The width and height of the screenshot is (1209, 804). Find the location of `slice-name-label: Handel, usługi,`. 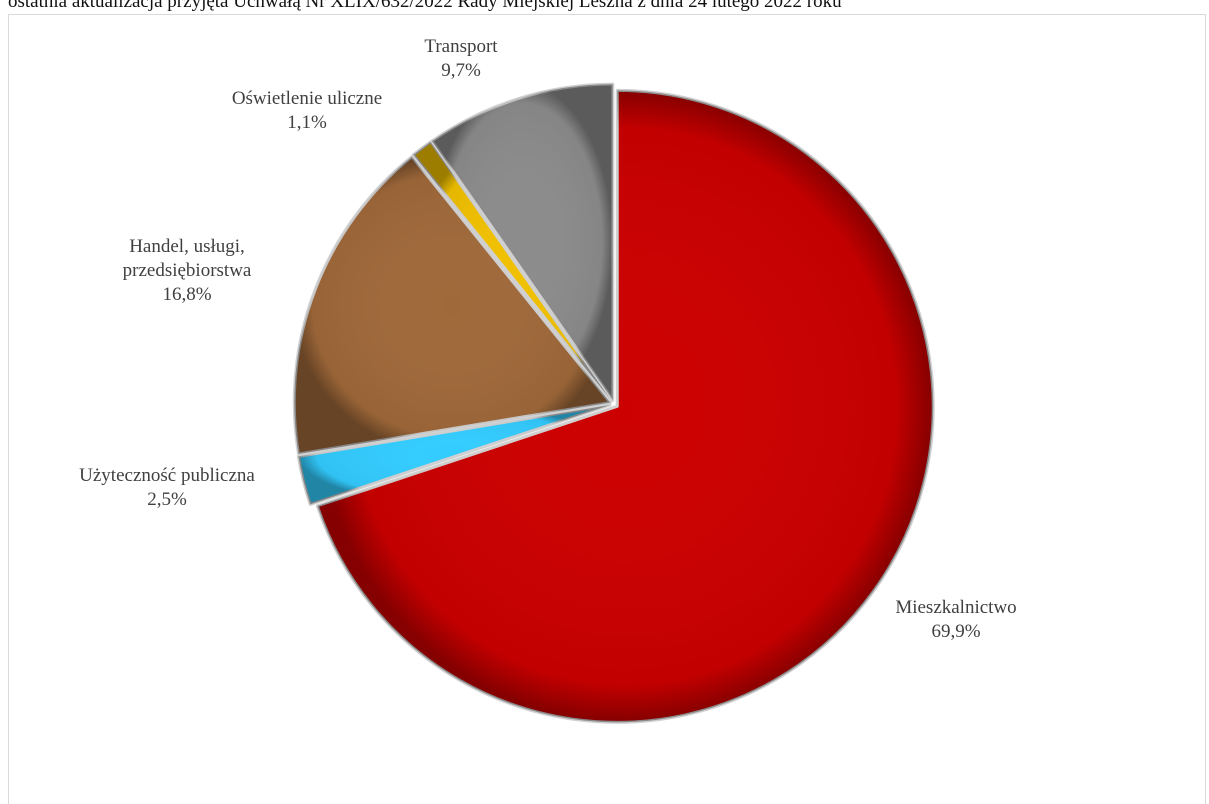

slice-name-label: Handel, usługi, is located at coordinates (187, 246).